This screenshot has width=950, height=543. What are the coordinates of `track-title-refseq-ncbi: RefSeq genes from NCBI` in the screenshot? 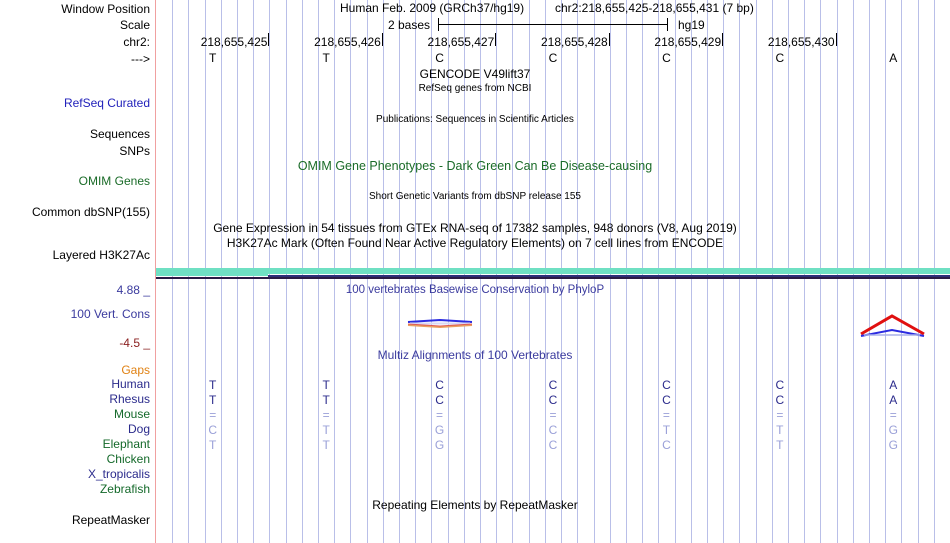 It's located at (475, 88).